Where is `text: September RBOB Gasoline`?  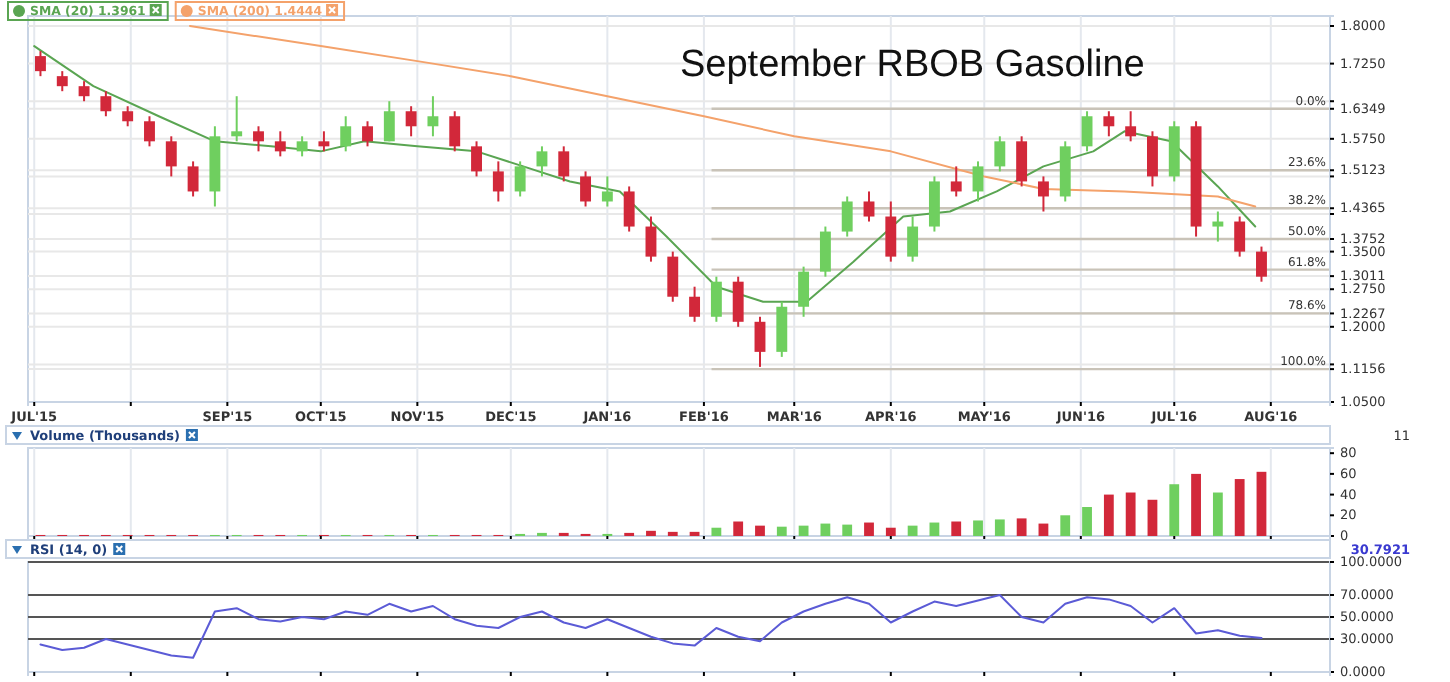 text: September RBOB Gasoline is located at coordinates (912, 65).